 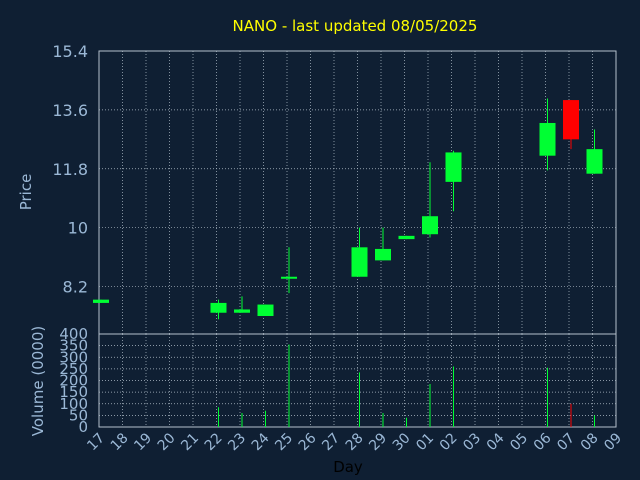 What do you see at coordinates (73, 334) in the screenshot?
I see `volume-tick-label: 400` at bounding box center [73, 334].